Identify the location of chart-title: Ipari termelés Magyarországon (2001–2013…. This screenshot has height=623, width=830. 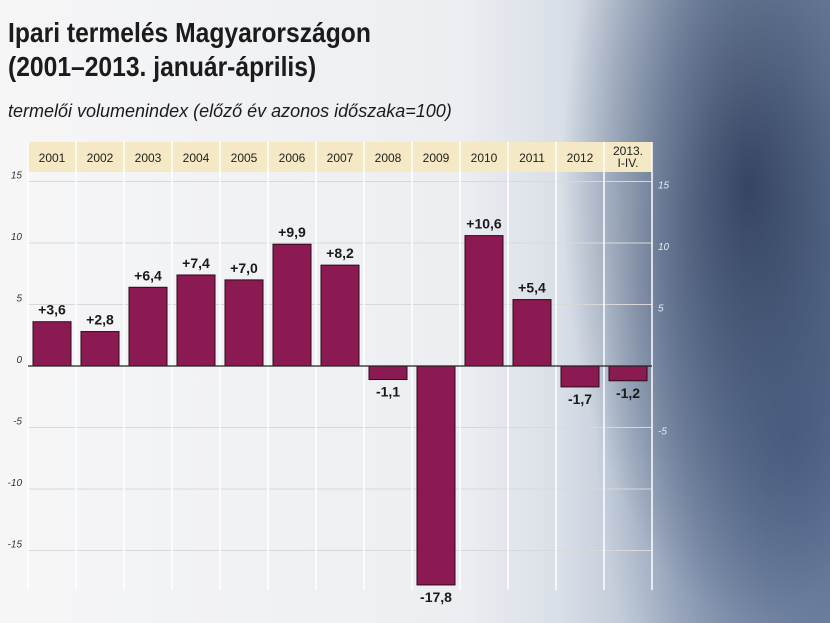
(189, 50).